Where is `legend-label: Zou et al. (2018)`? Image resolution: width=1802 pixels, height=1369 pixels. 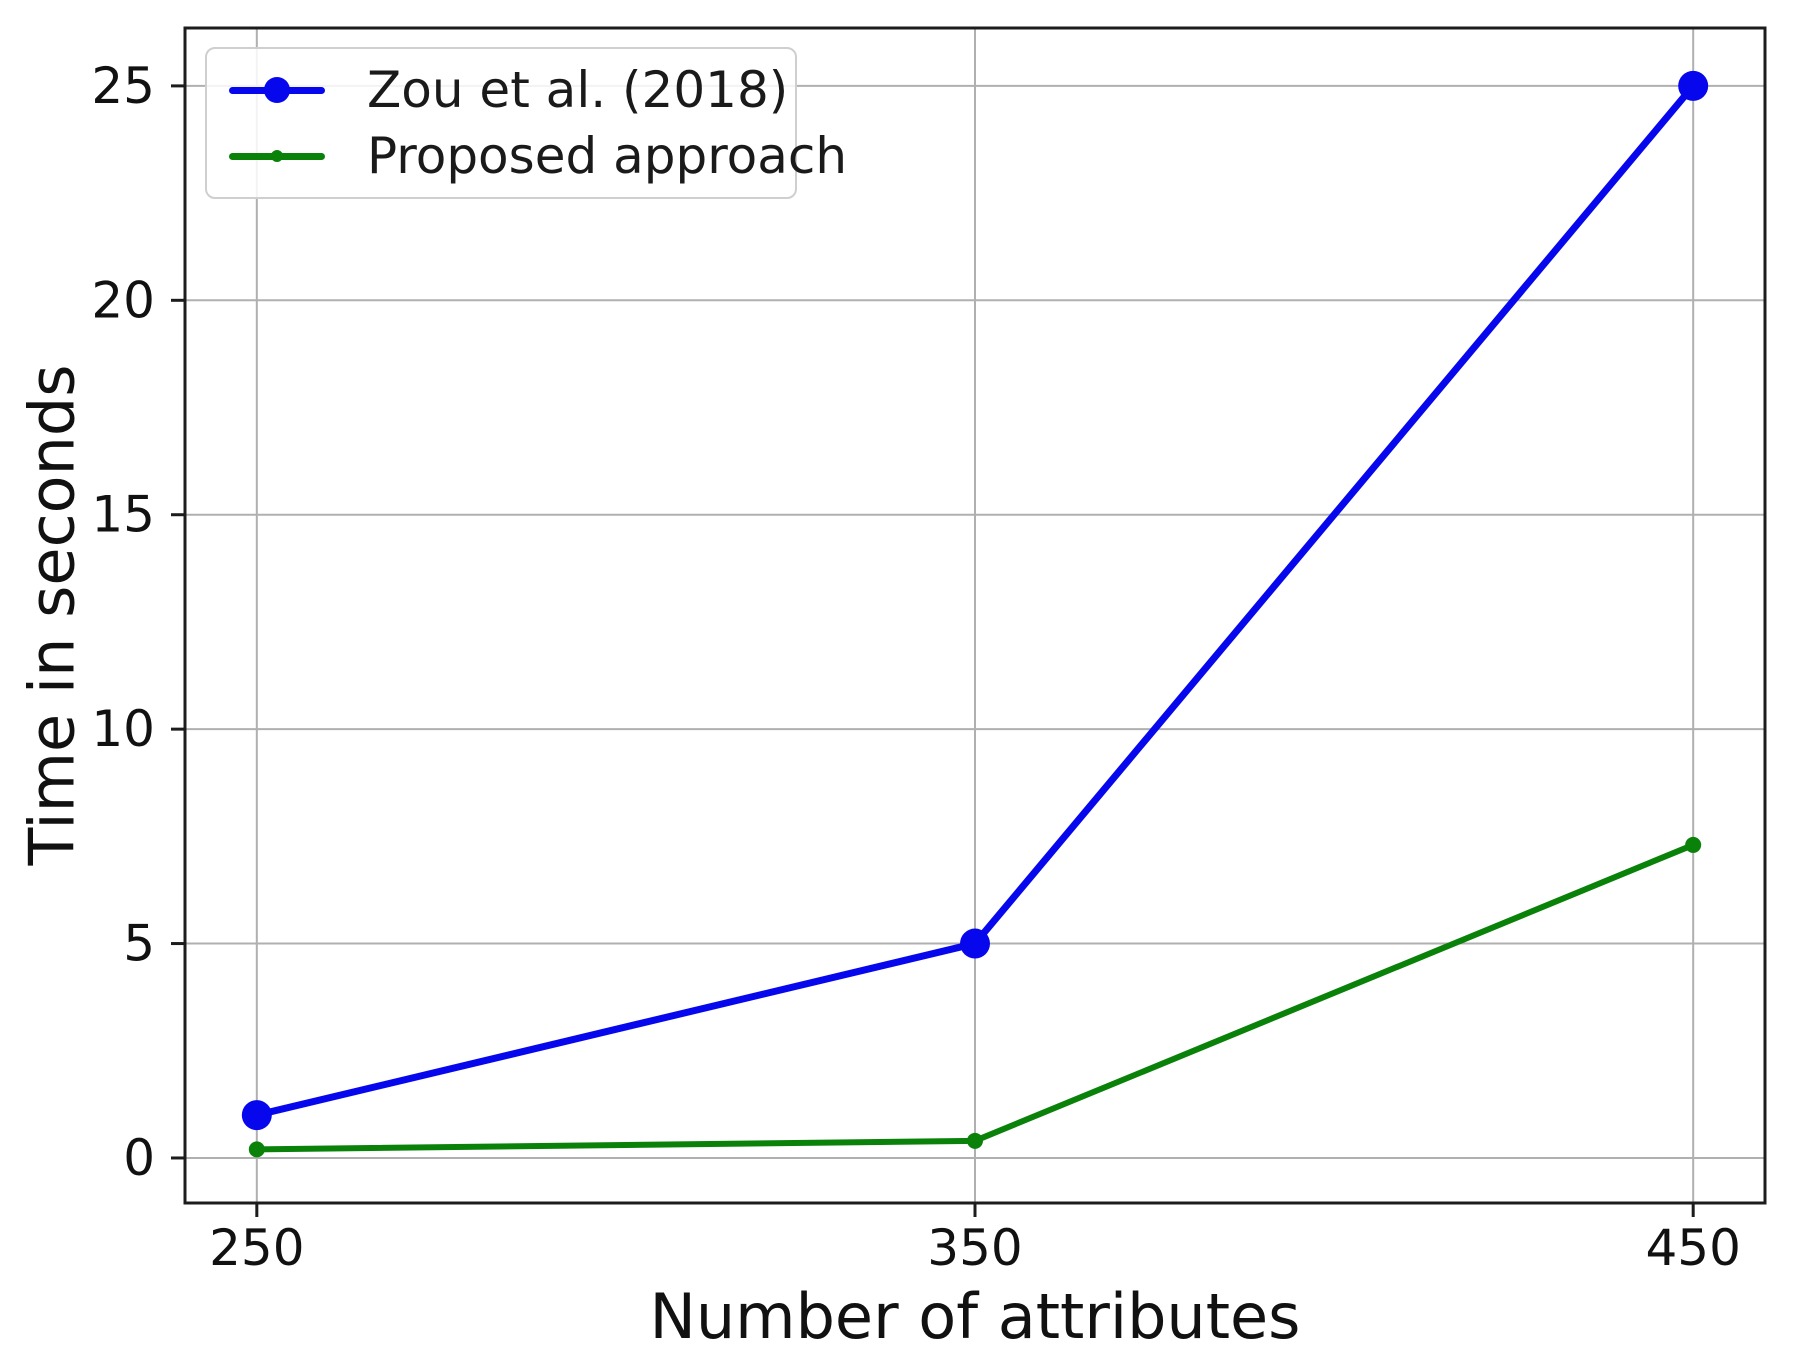 legend-label: Zou et al. (2018) is located at coordinates (578, 90).